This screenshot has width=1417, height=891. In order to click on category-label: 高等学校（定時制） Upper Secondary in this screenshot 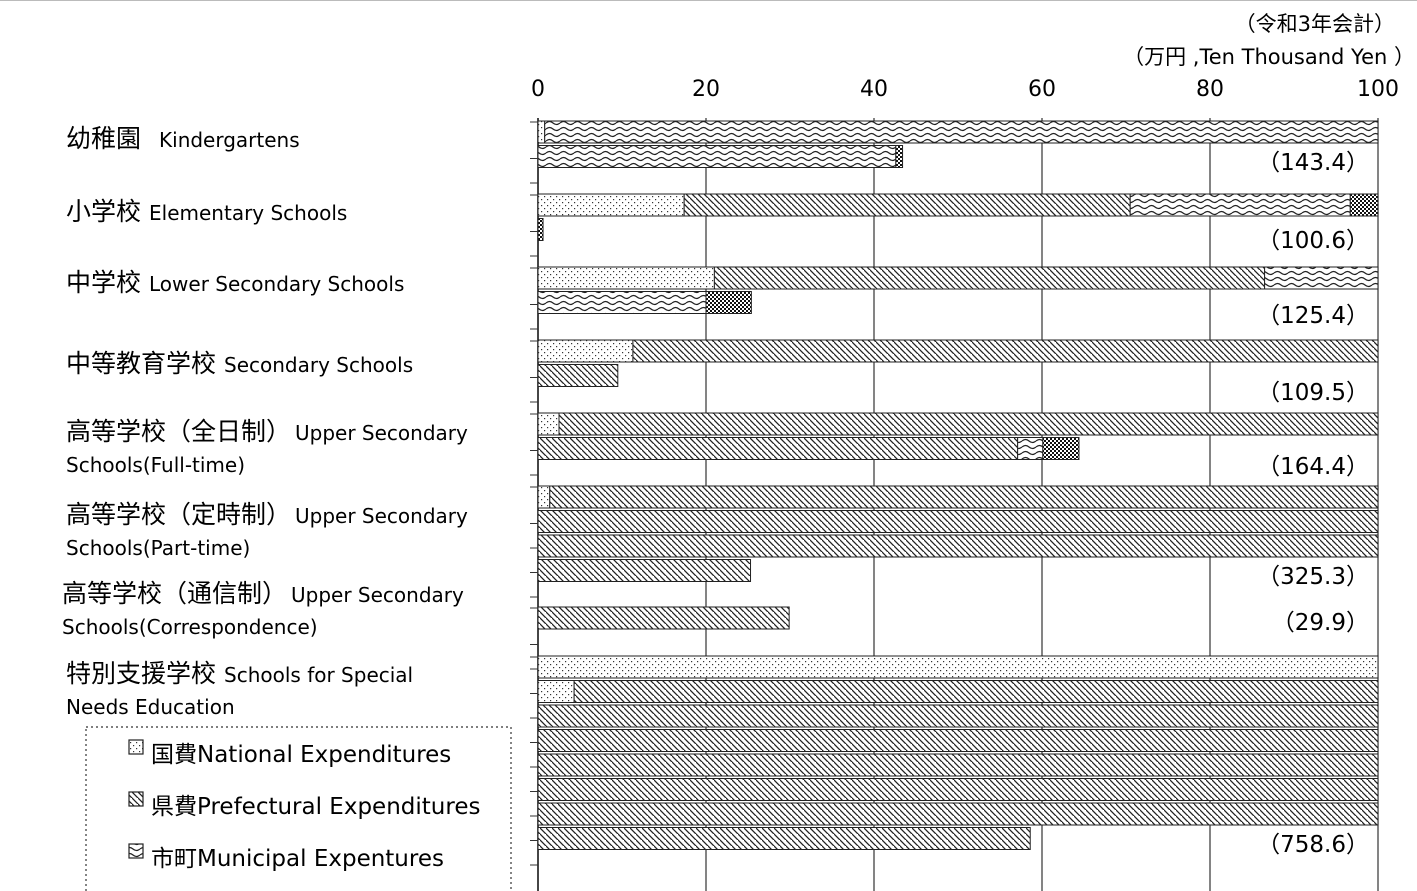, I will do `click(267, 514)`.